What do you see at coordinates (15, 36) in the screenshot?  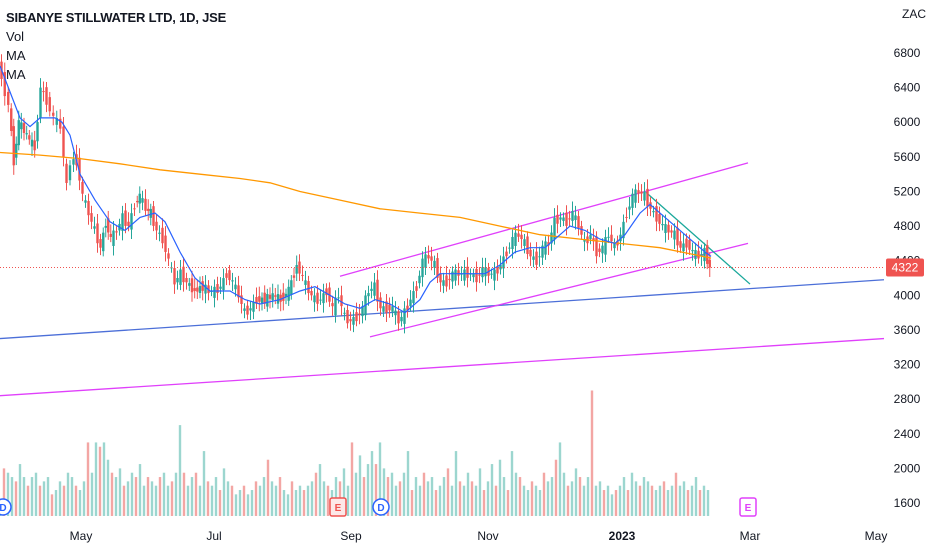 I see `legend-vol: Vol` at bounding box center [15, 36].